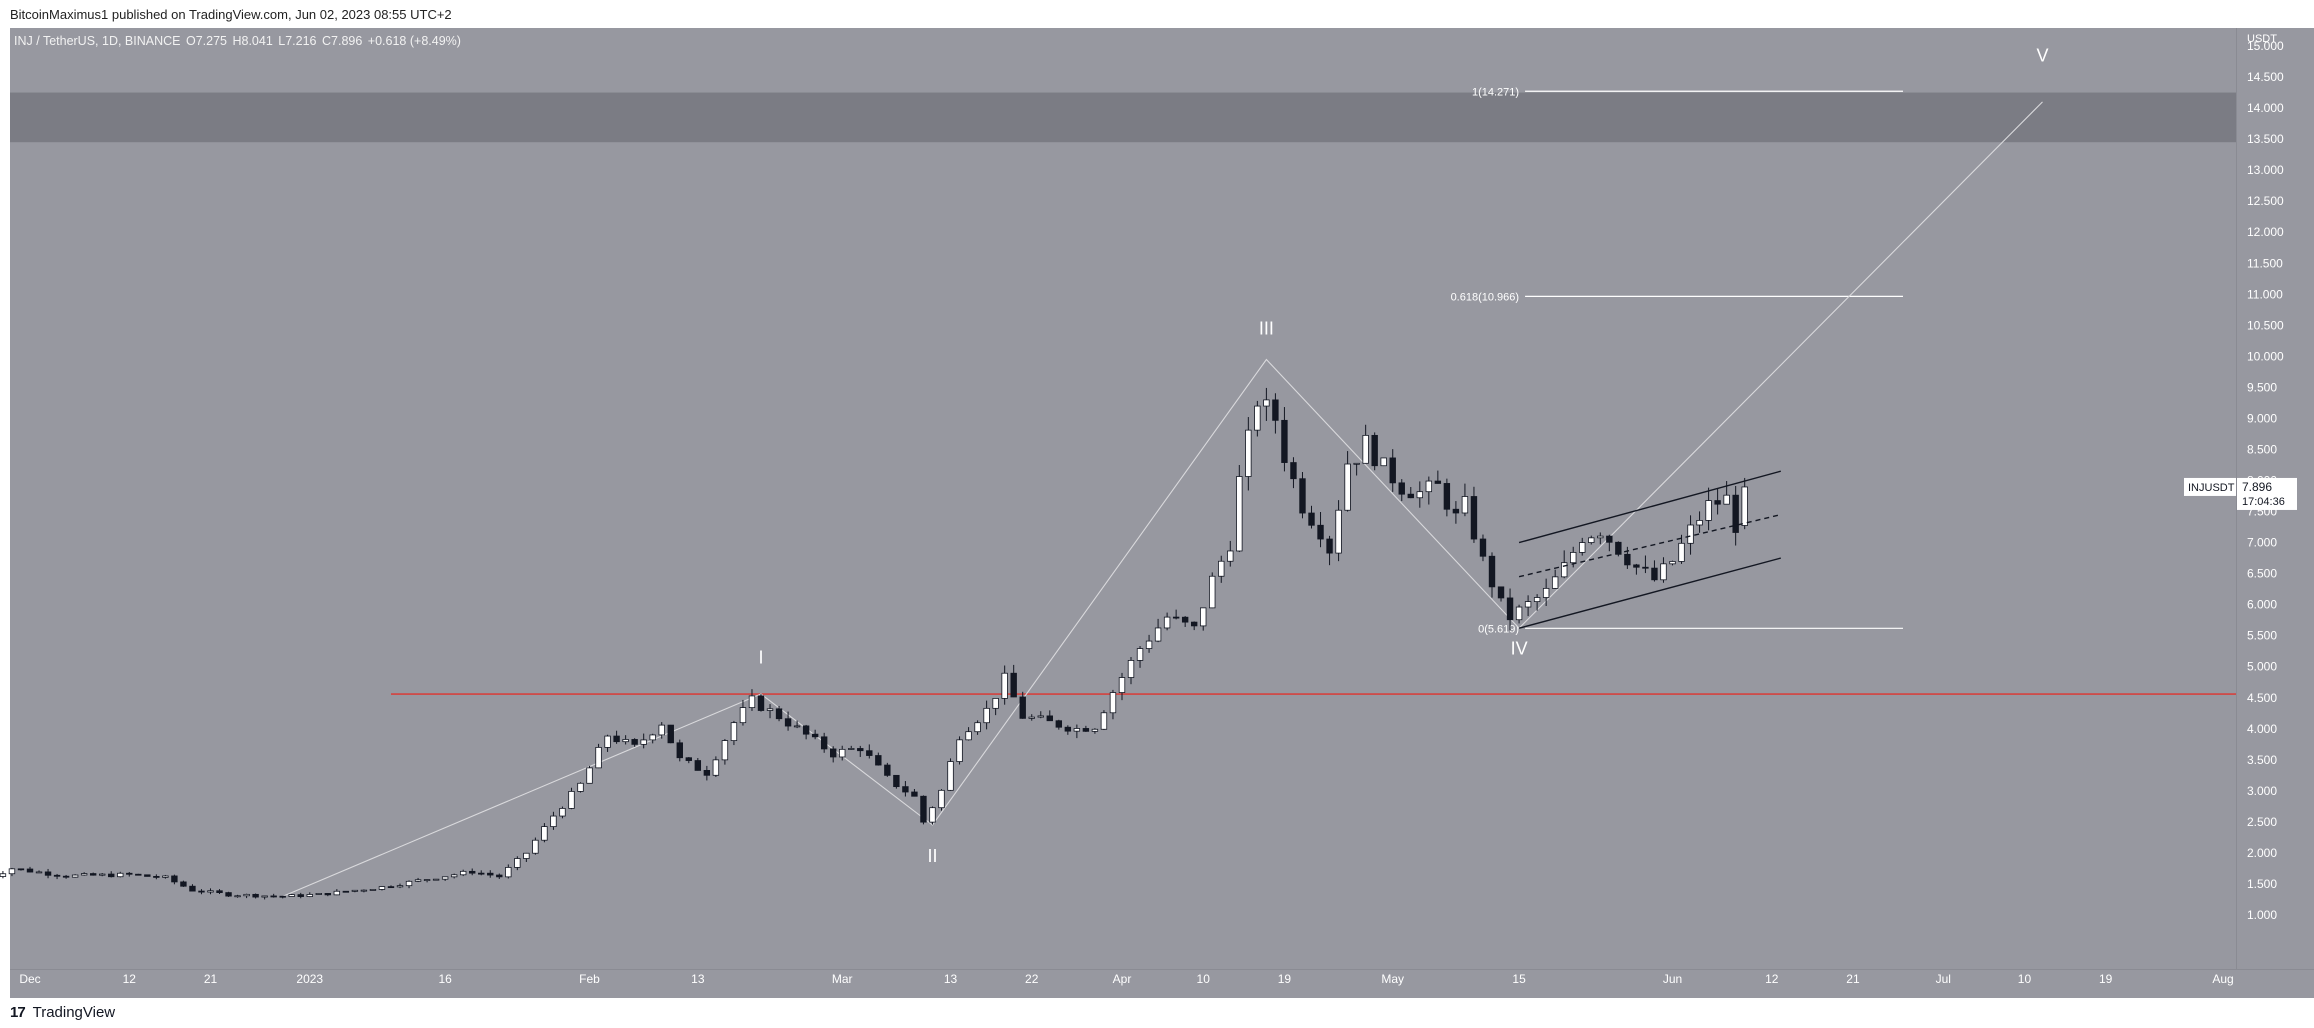 The width and height of the screenshot is (2314, 1028). I want to click on symbol-title: INJ / TetherUS, 1D, BINANCE, so click(97, 41).